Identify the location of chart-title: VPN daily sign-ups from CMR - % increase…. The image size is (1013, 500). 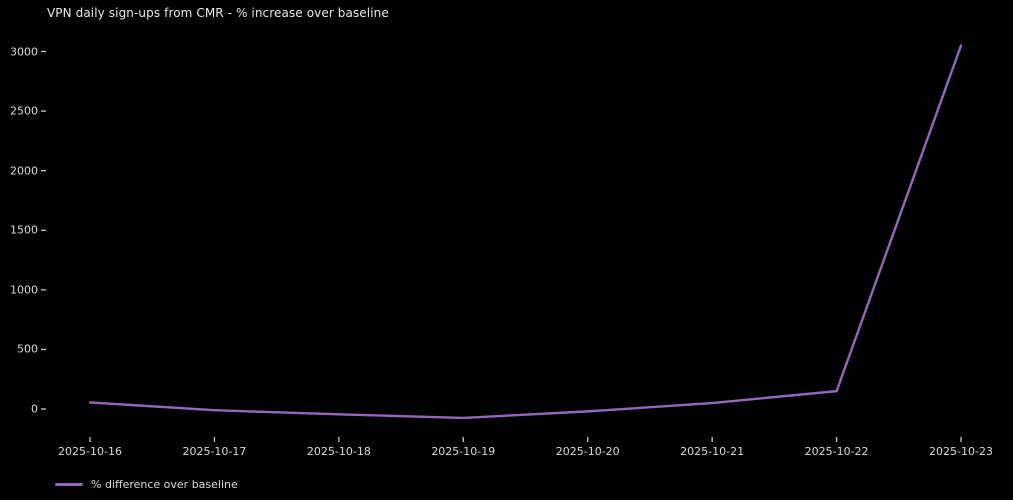
(218, 13).